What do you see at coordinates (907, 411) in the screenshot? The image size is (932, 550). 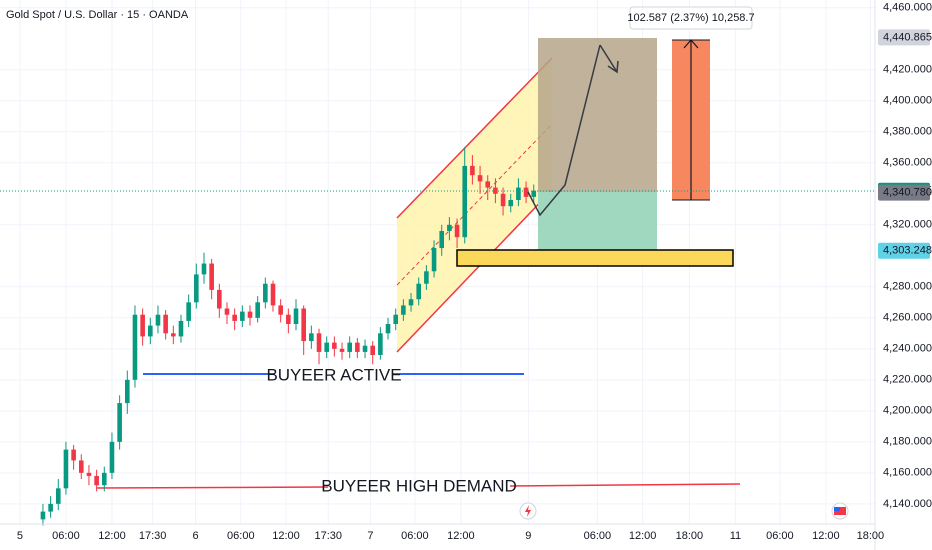 I see `y-tick-label: 4,200.000` at bounding box center [907, 411].